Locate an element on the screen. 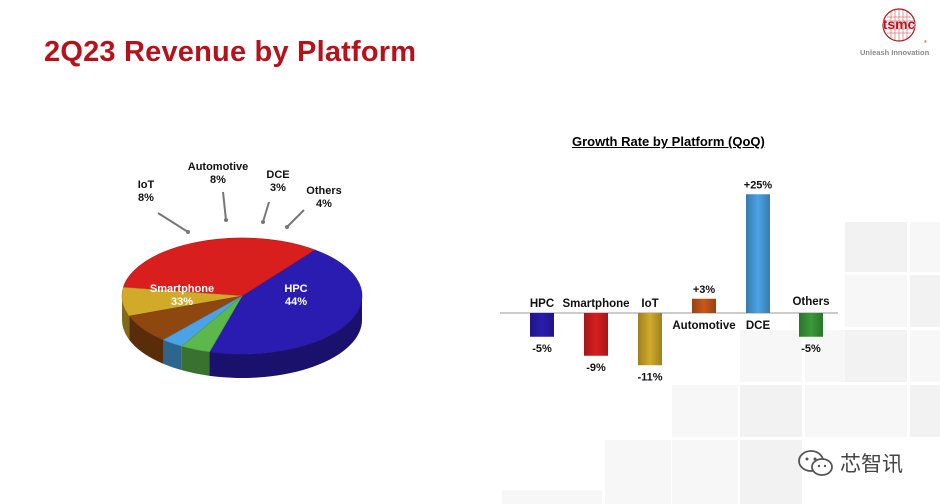 The image size is (940, 504). pie-label-iot: IoT is located at coordinates (146, 185).